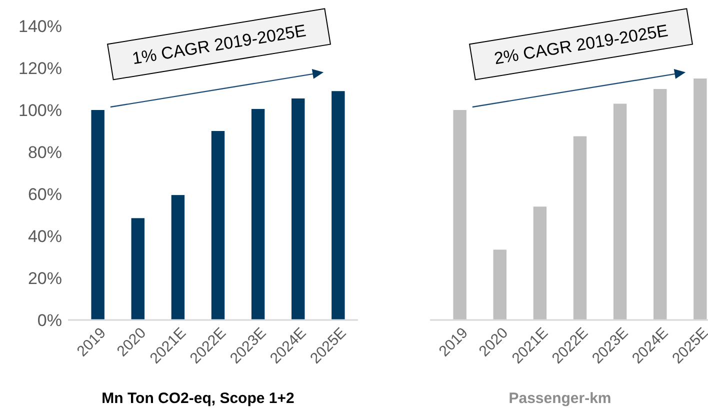 Image resolution: width=708 pixels, height=413 pixels. Describe the element at coordinates (560, 398) in the screenshot. I see `x-axis-title: Passenger-km` at that location.